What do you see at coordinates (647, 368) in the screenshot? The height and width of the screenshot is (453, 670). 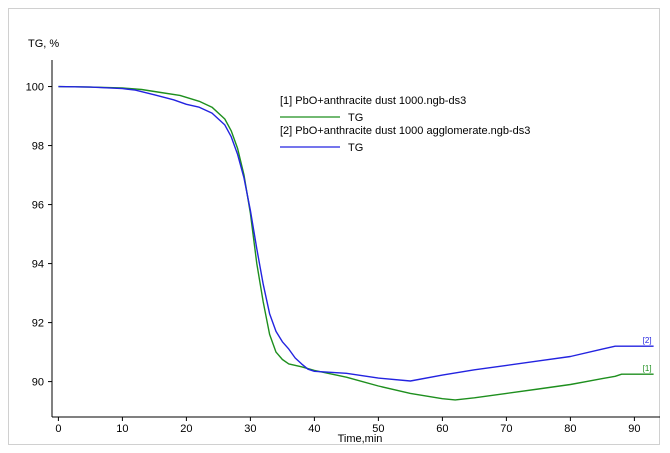 I see `series-end-label-1: [1]` at bounding box center [647, 368].